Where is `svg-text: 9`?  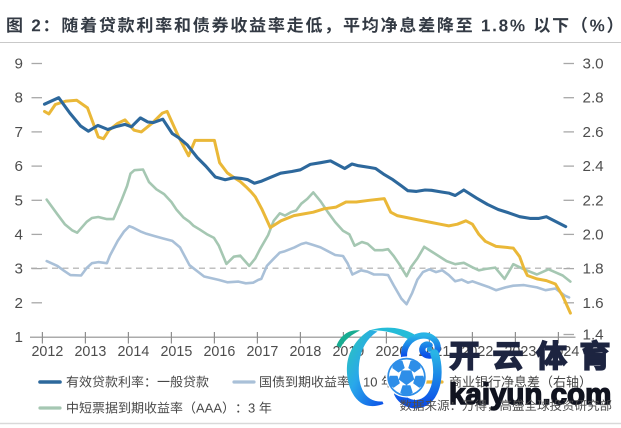 svg-text: 9 is located at coordinates (19, 64).